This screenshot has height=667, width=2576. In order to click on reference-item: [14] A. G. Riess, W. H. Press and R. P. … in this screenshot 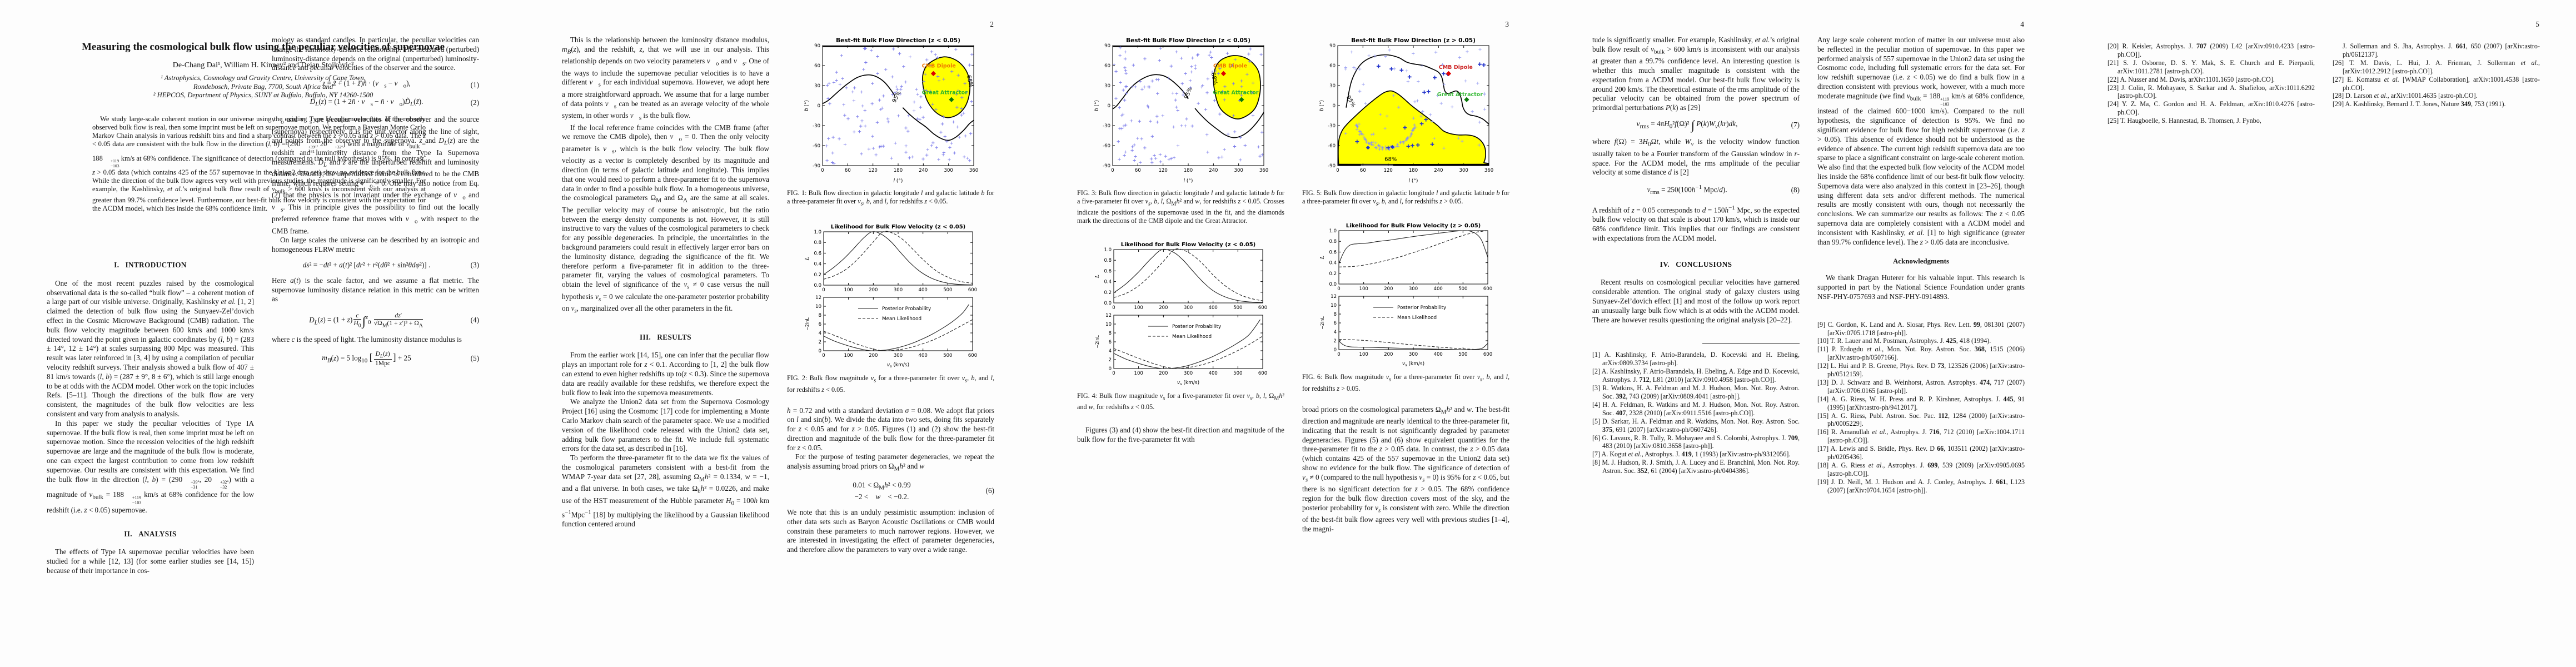, I will do `click(1921, 403)`.